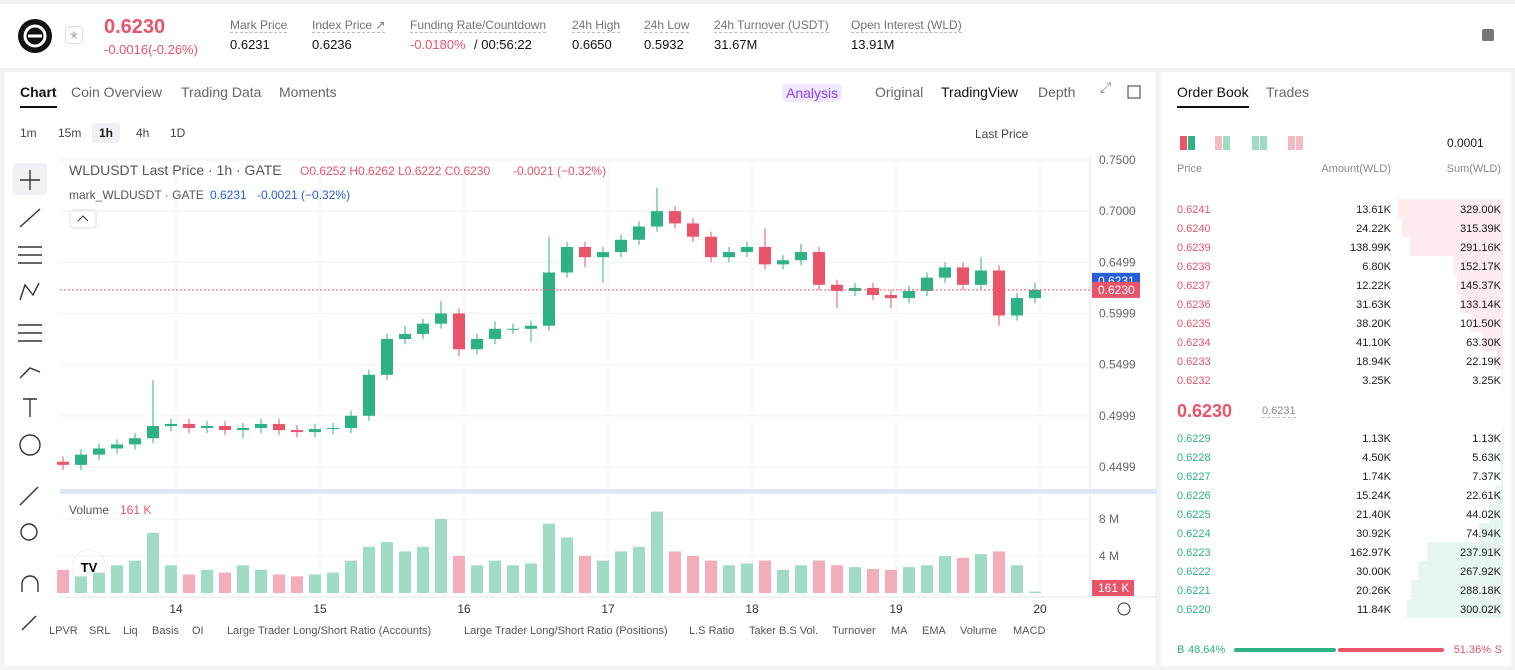 The height and width of the screenshot is (670, 1515). What do you see at coordinates (1480, 248) in the screenshot?
I see `book-sum: 291.16K` at bounding box center [1480, 248].